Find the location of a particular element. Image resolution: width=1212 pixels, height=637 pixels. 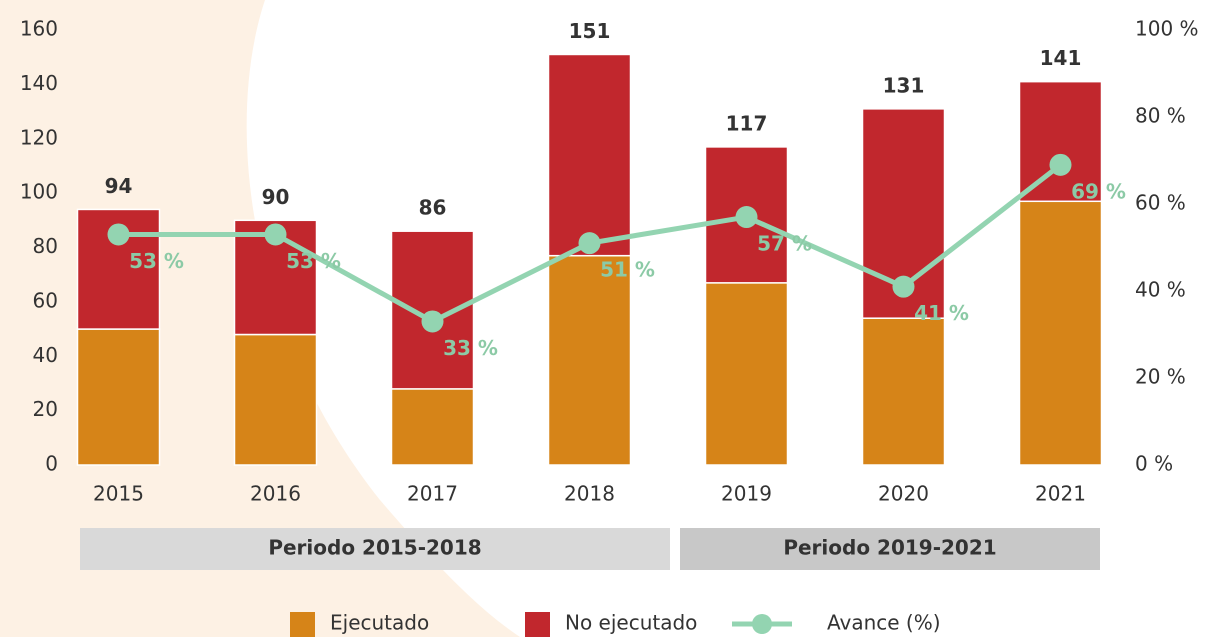

y-tick-label: 120 is located at coordinates (39, 137).